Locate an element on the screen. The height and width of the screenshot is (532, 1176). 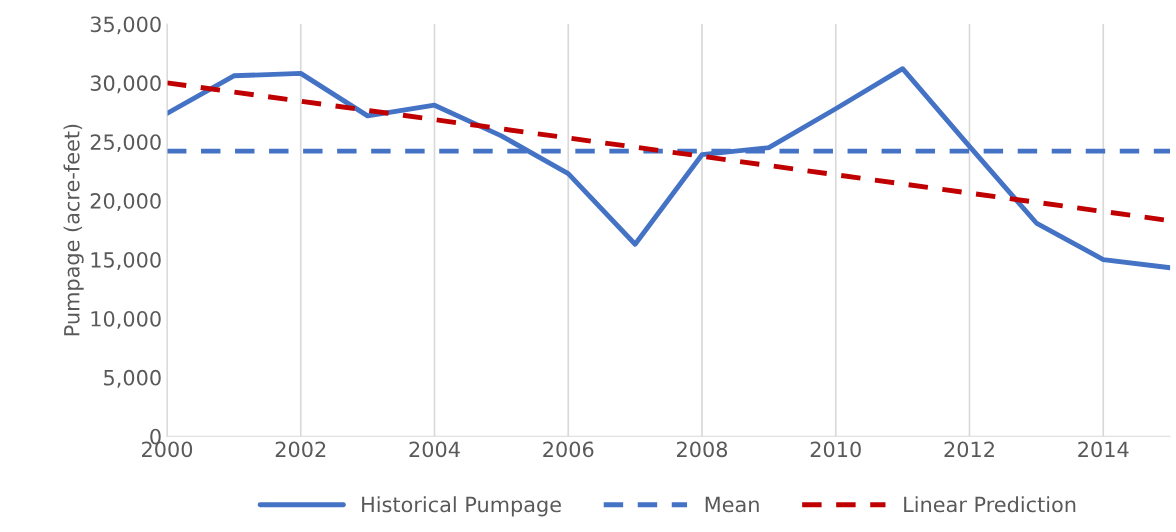
y-tick-label: 20,000 is located at coordinates (125, 202).